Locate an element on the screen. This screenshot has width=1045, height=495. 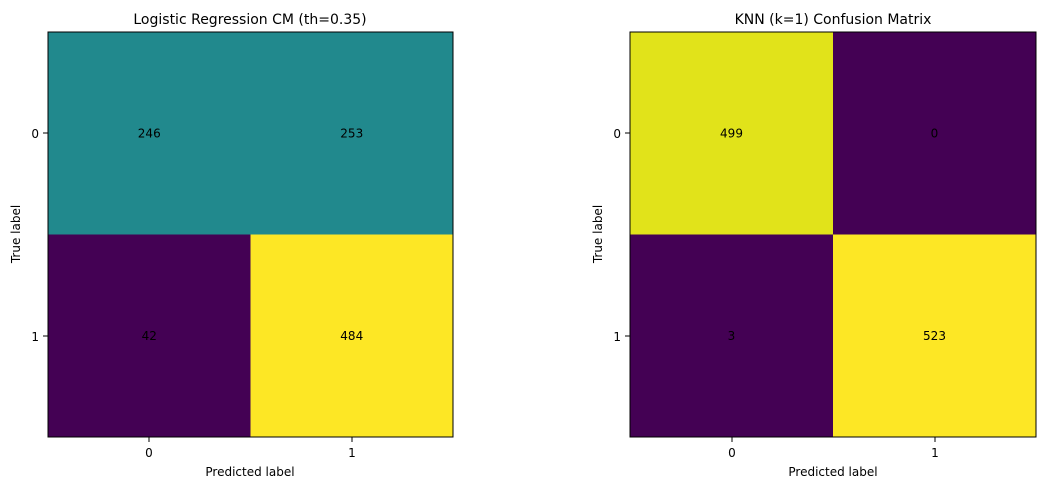
cell-value-1-0: 42 is located at coordinates (149, 336).